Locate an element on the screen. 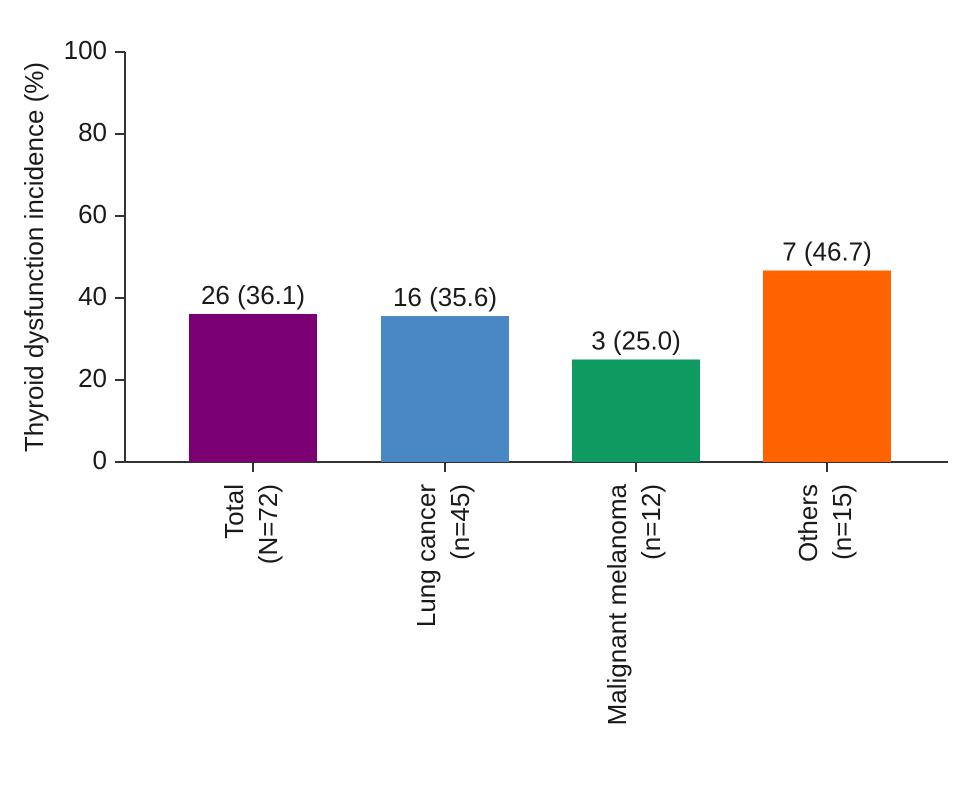 The width and height of the screenshot is (969, 803). category-count: (n=12) is located at coordinates (651, 522).